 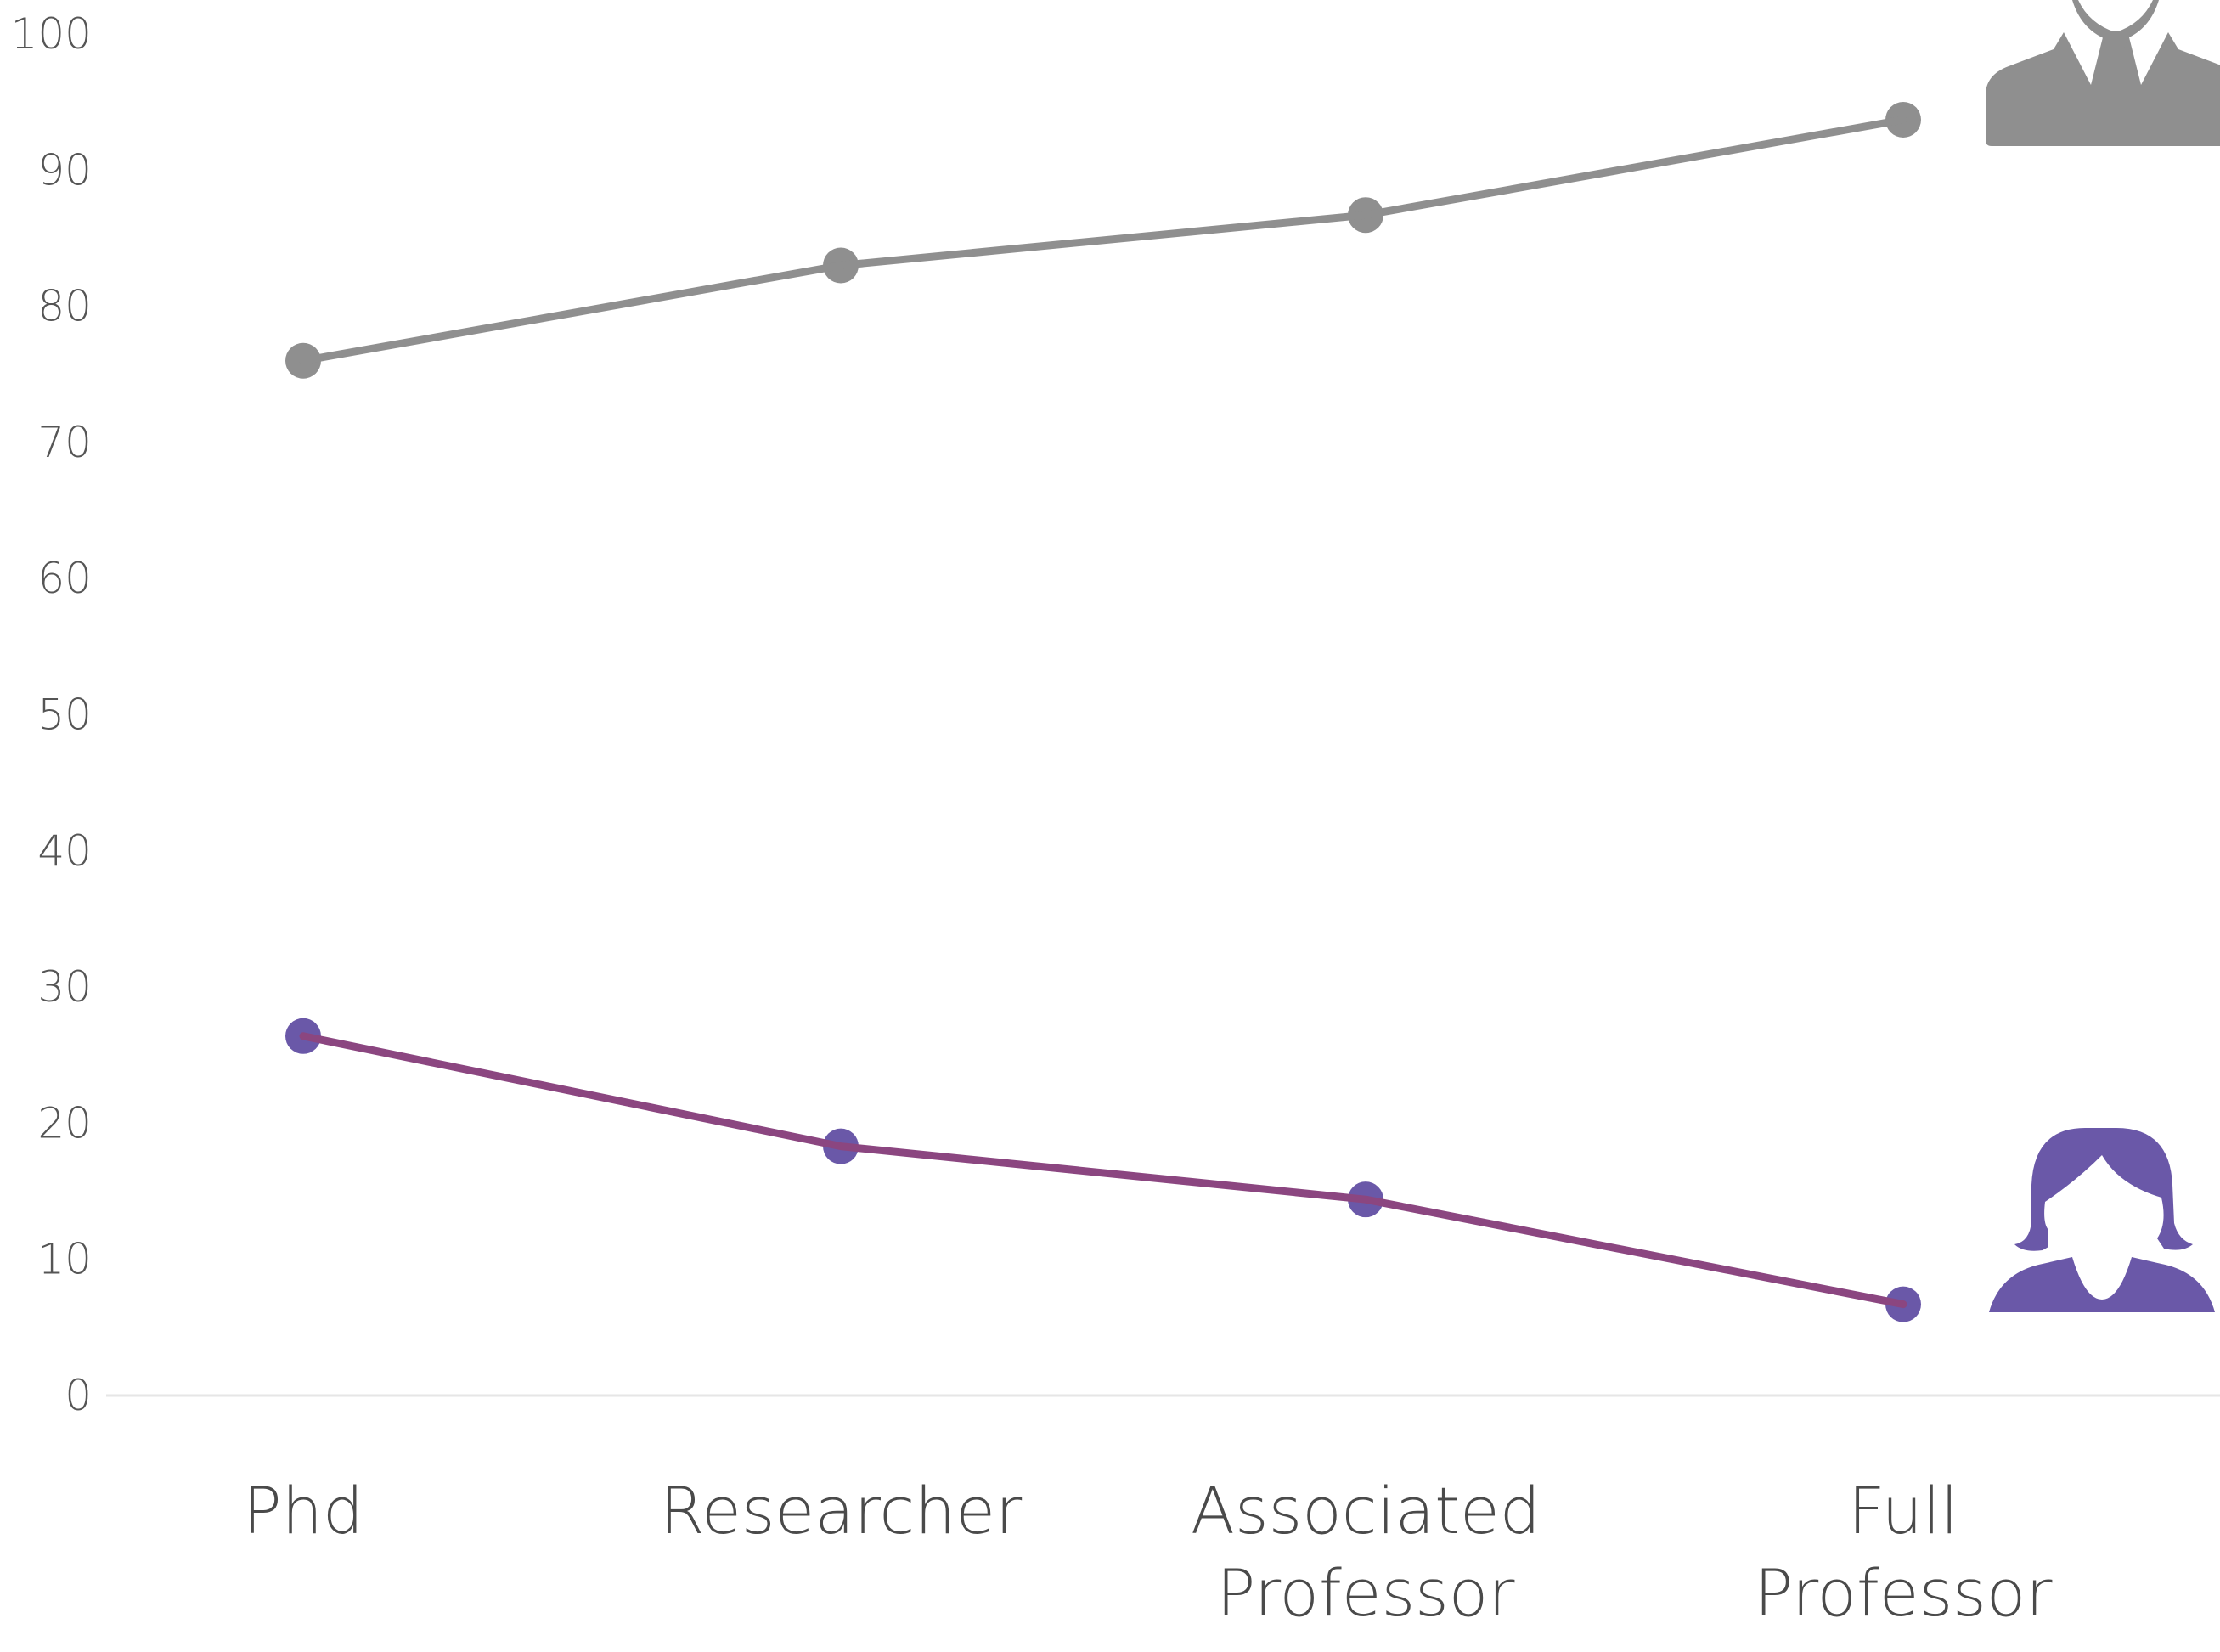 What do you see at coordinates (1366, 1510) in the screenshot?
I see `x-tick-label-line: Associated` at bounding box center [1366, 1510].